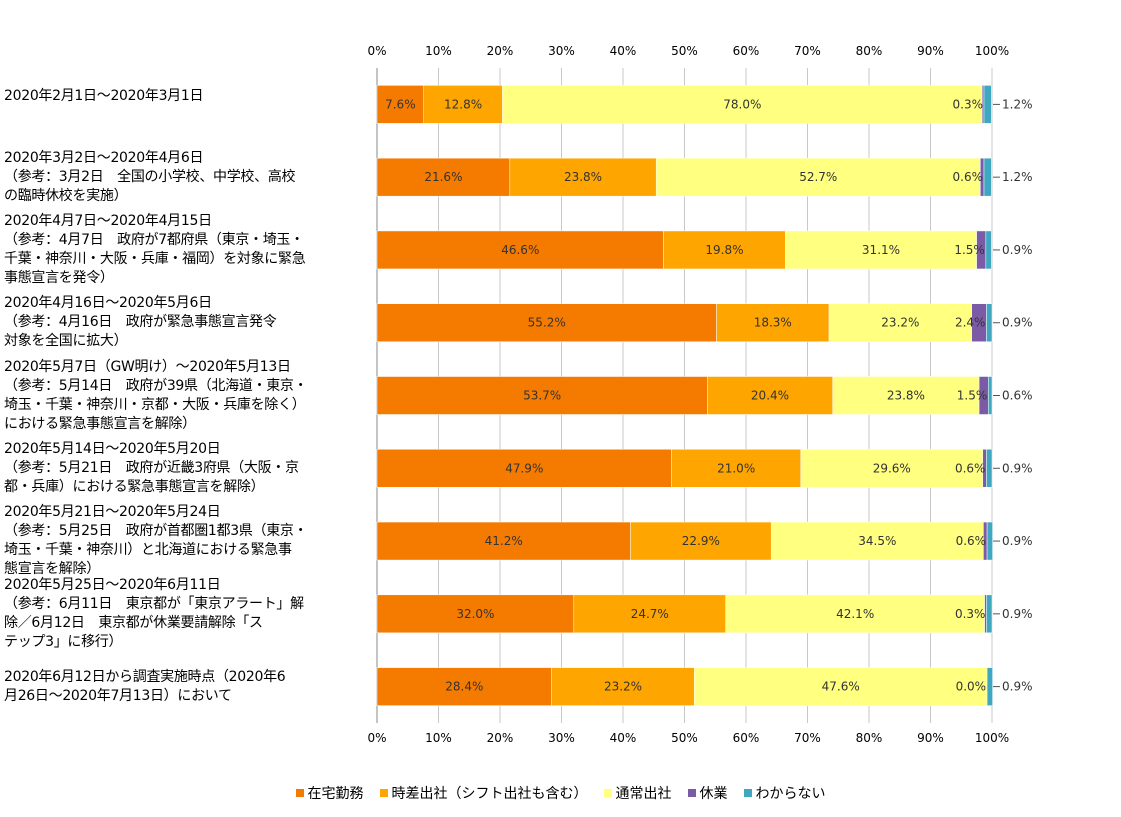 The height and width of the screenshot is (817, 1121). I want to click on data-label: 23.2%, so click(623, 687).